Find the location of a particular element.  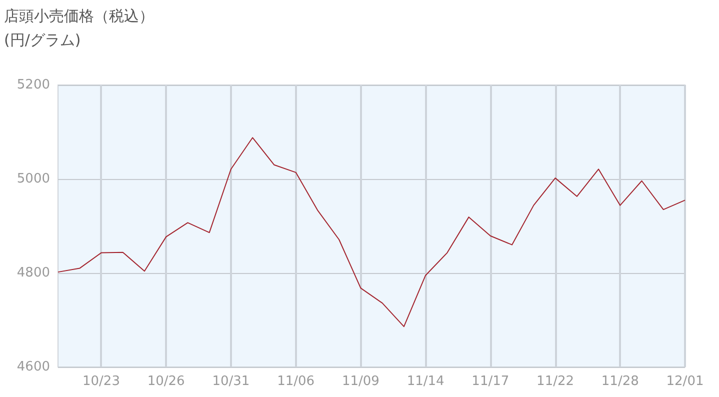

chart-subtitle: (円/グラム) is located at coordinates (43, 40).